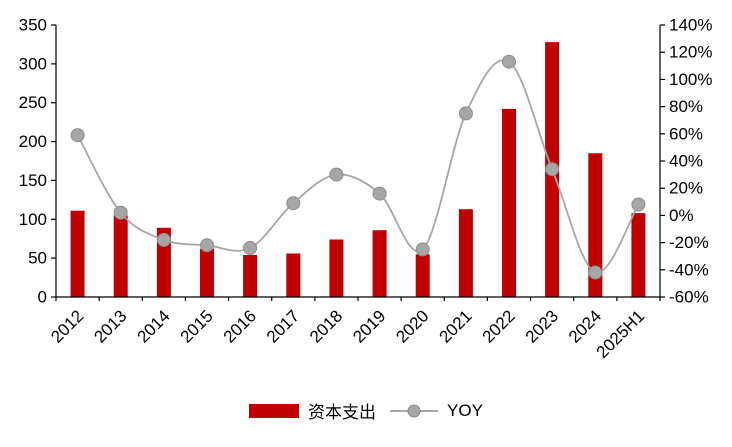  I want to click on chart-legend: 资本支出 YOY, so click(366, 410).